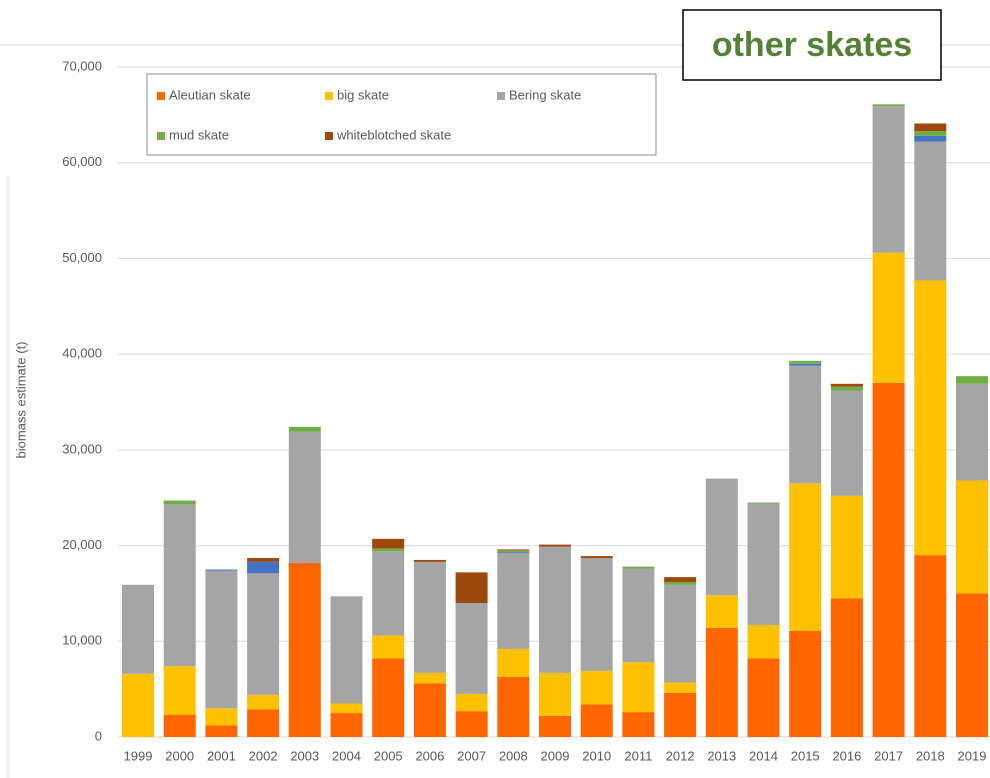 The width and height of the screenshot is (990, 778). Describe the element at coordinates (82, 544) in the screenshot. I see `y-tick-label: 20,000` at that location.